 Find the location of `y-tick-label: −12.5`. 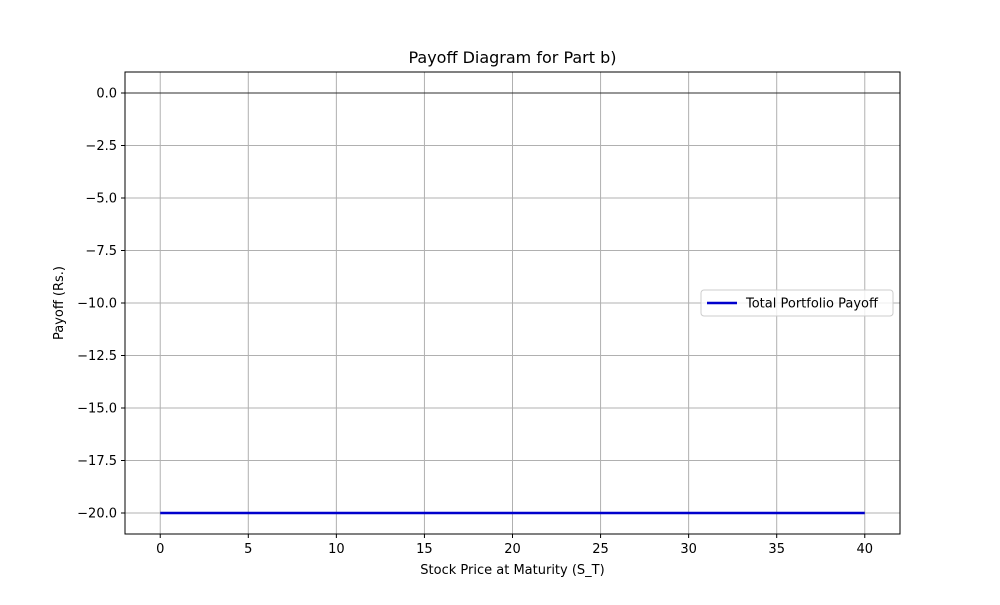

y-tick-label: −12.5 is located at coordinates (97, 356).